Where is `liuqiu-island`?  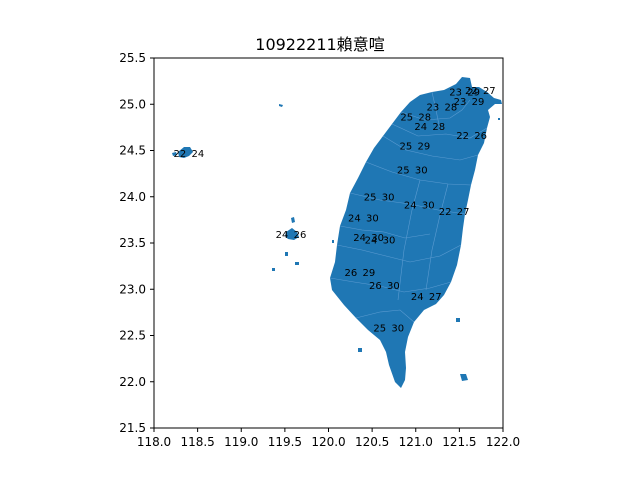 liuqiu-island is located at coordinates (360, 350).